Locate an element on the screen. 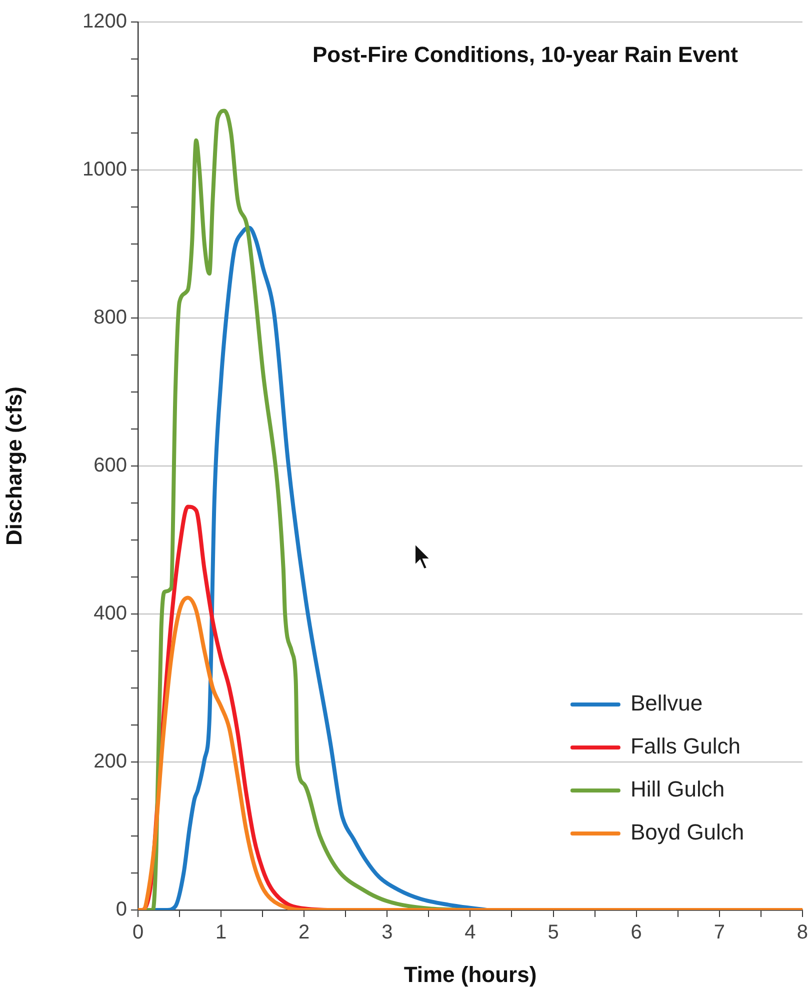 This screenshot has width=812, height=995. x-tick-label: 3 is located at coordinates (387, 933).